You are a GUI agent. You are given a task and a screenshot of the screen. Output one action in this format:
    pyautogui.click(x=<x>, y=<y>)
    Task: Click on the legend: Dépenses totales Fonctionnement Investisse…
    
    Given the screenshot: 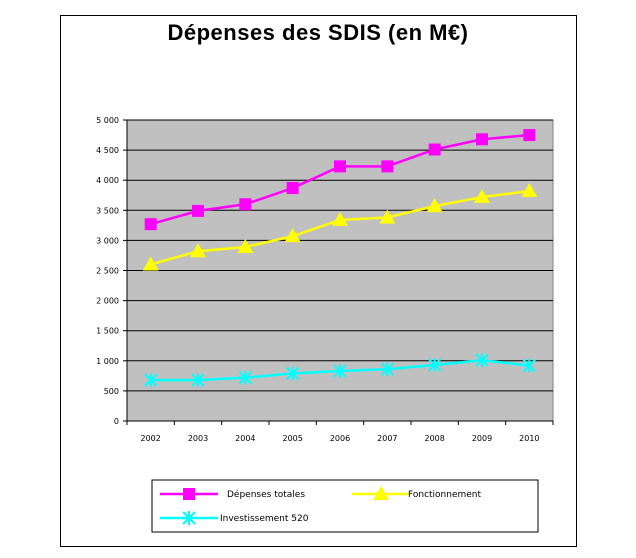 What is the action you would take?
    pyautogui.click(x=345, y=506)
    